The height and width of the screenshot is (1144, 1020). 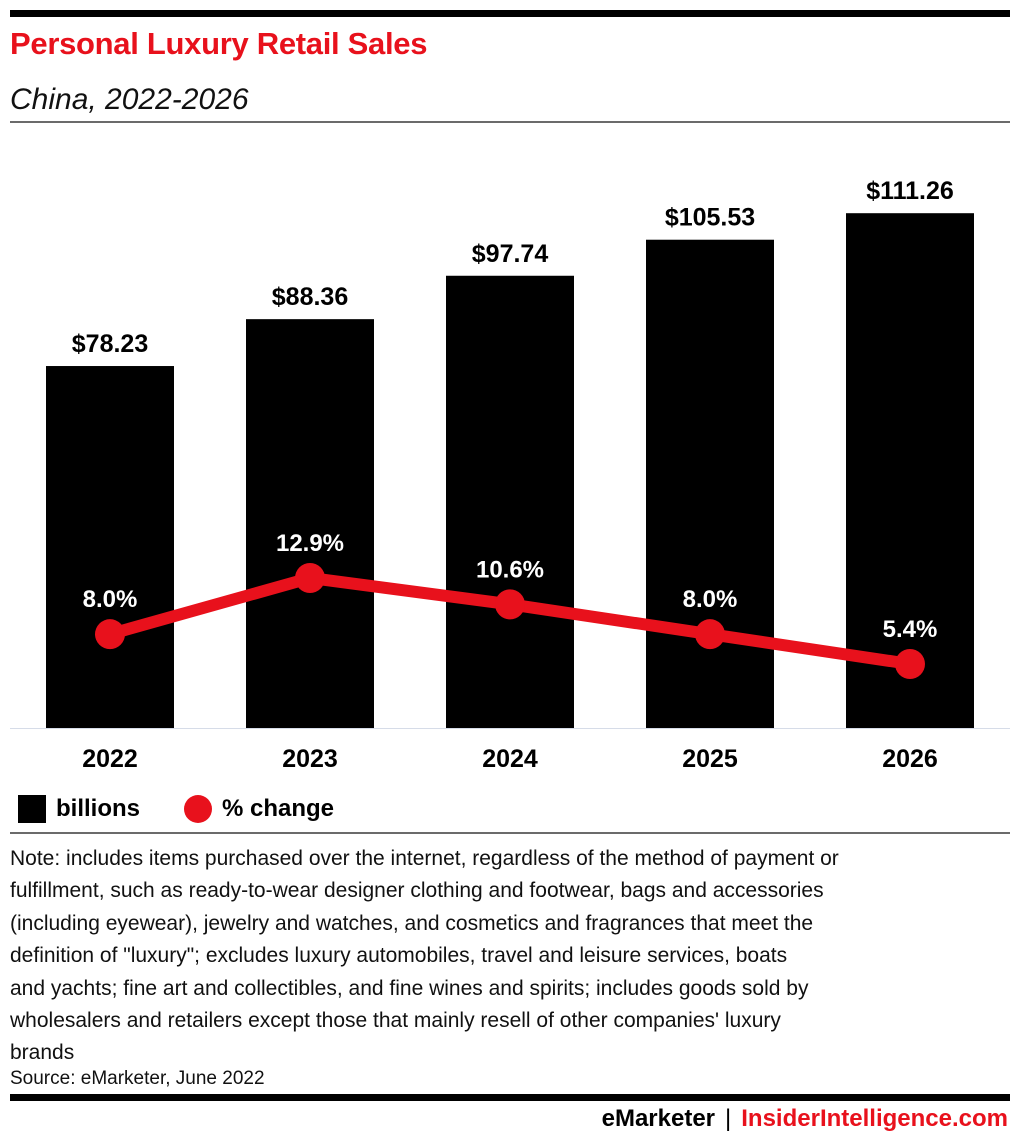 I want to click on line-value-label-2026: 5.4%, so click(x=910, y=629).